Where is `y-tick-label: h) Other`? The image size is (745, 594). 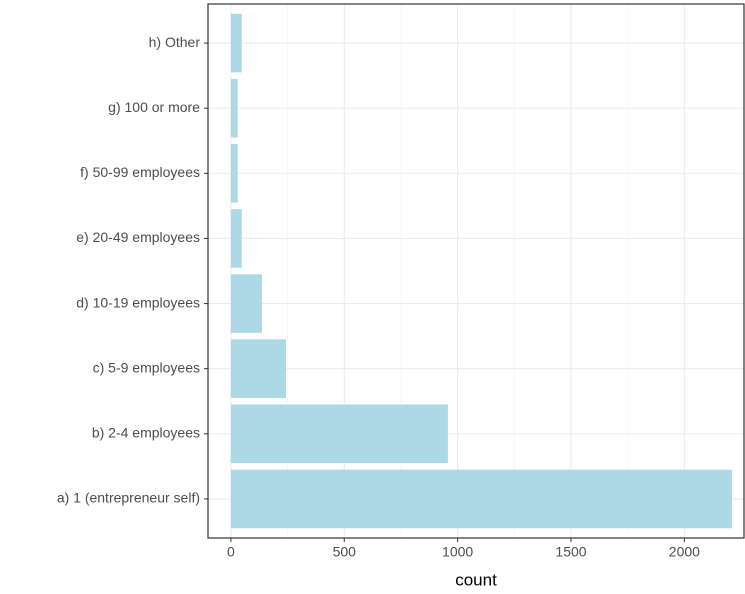
y-tick-label: h) Other is located at coordinates (175, 42).